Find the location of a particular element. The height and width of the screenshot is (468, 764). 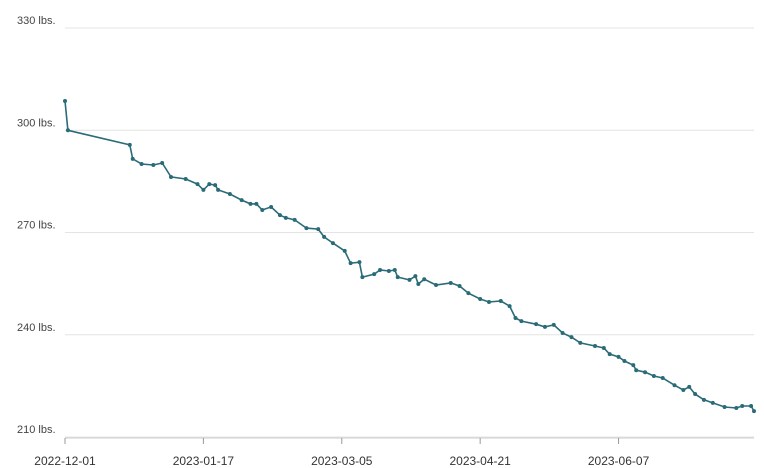

y-tick-label: 210 lbs. is located at coordinates (36, 430).